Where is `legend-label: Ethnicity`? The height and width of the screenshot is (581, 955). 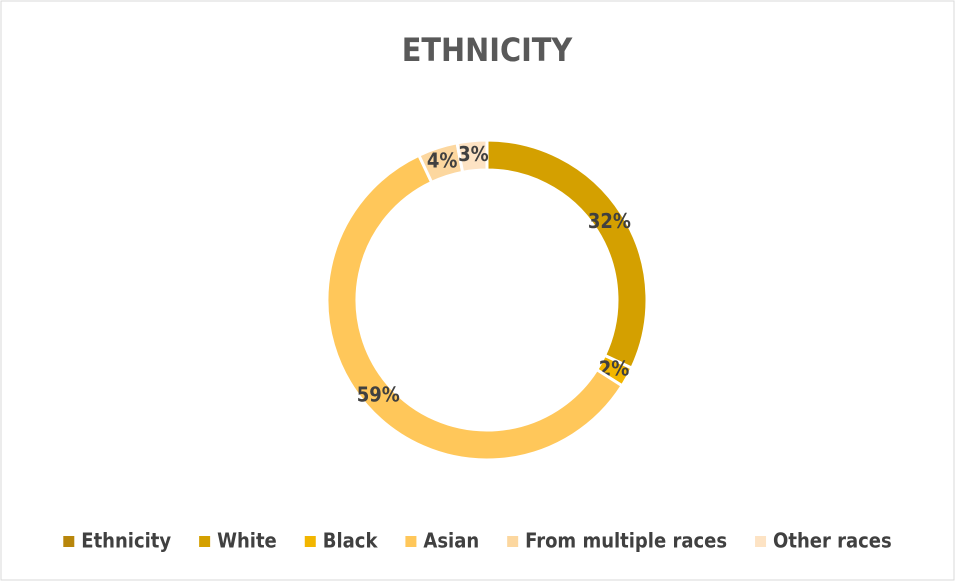
legend-label: Ethnicity is located at coordinates (126, 541).